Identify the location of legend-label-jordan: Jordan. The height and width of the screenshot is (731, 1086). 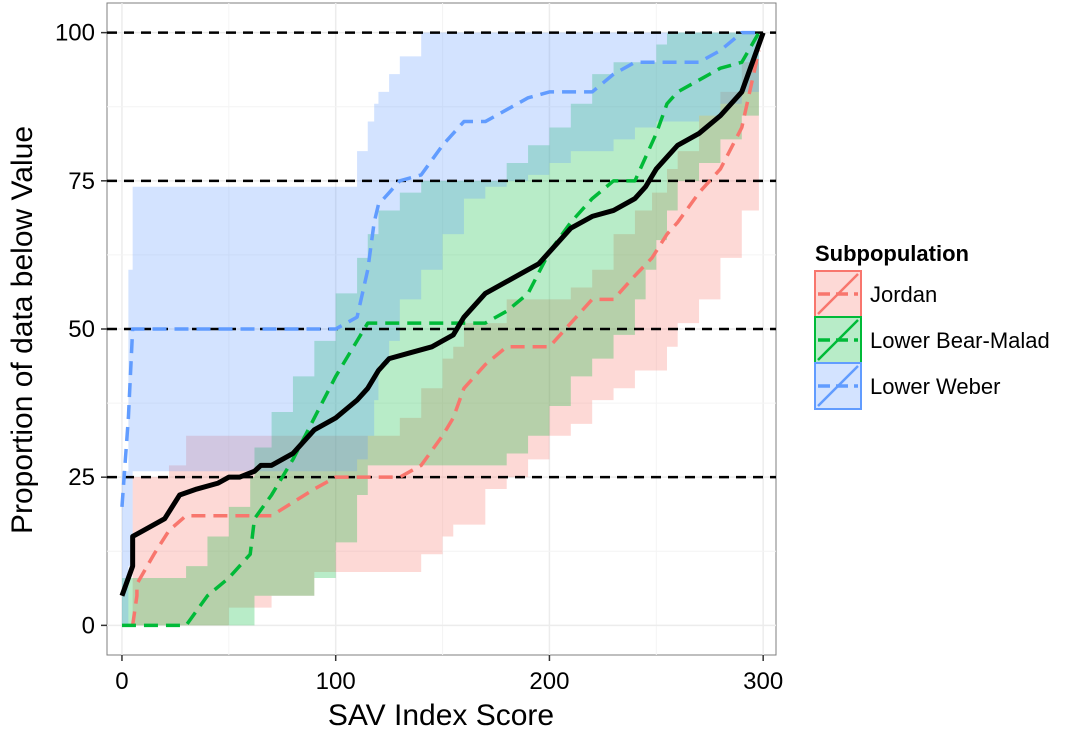
(903, 294).